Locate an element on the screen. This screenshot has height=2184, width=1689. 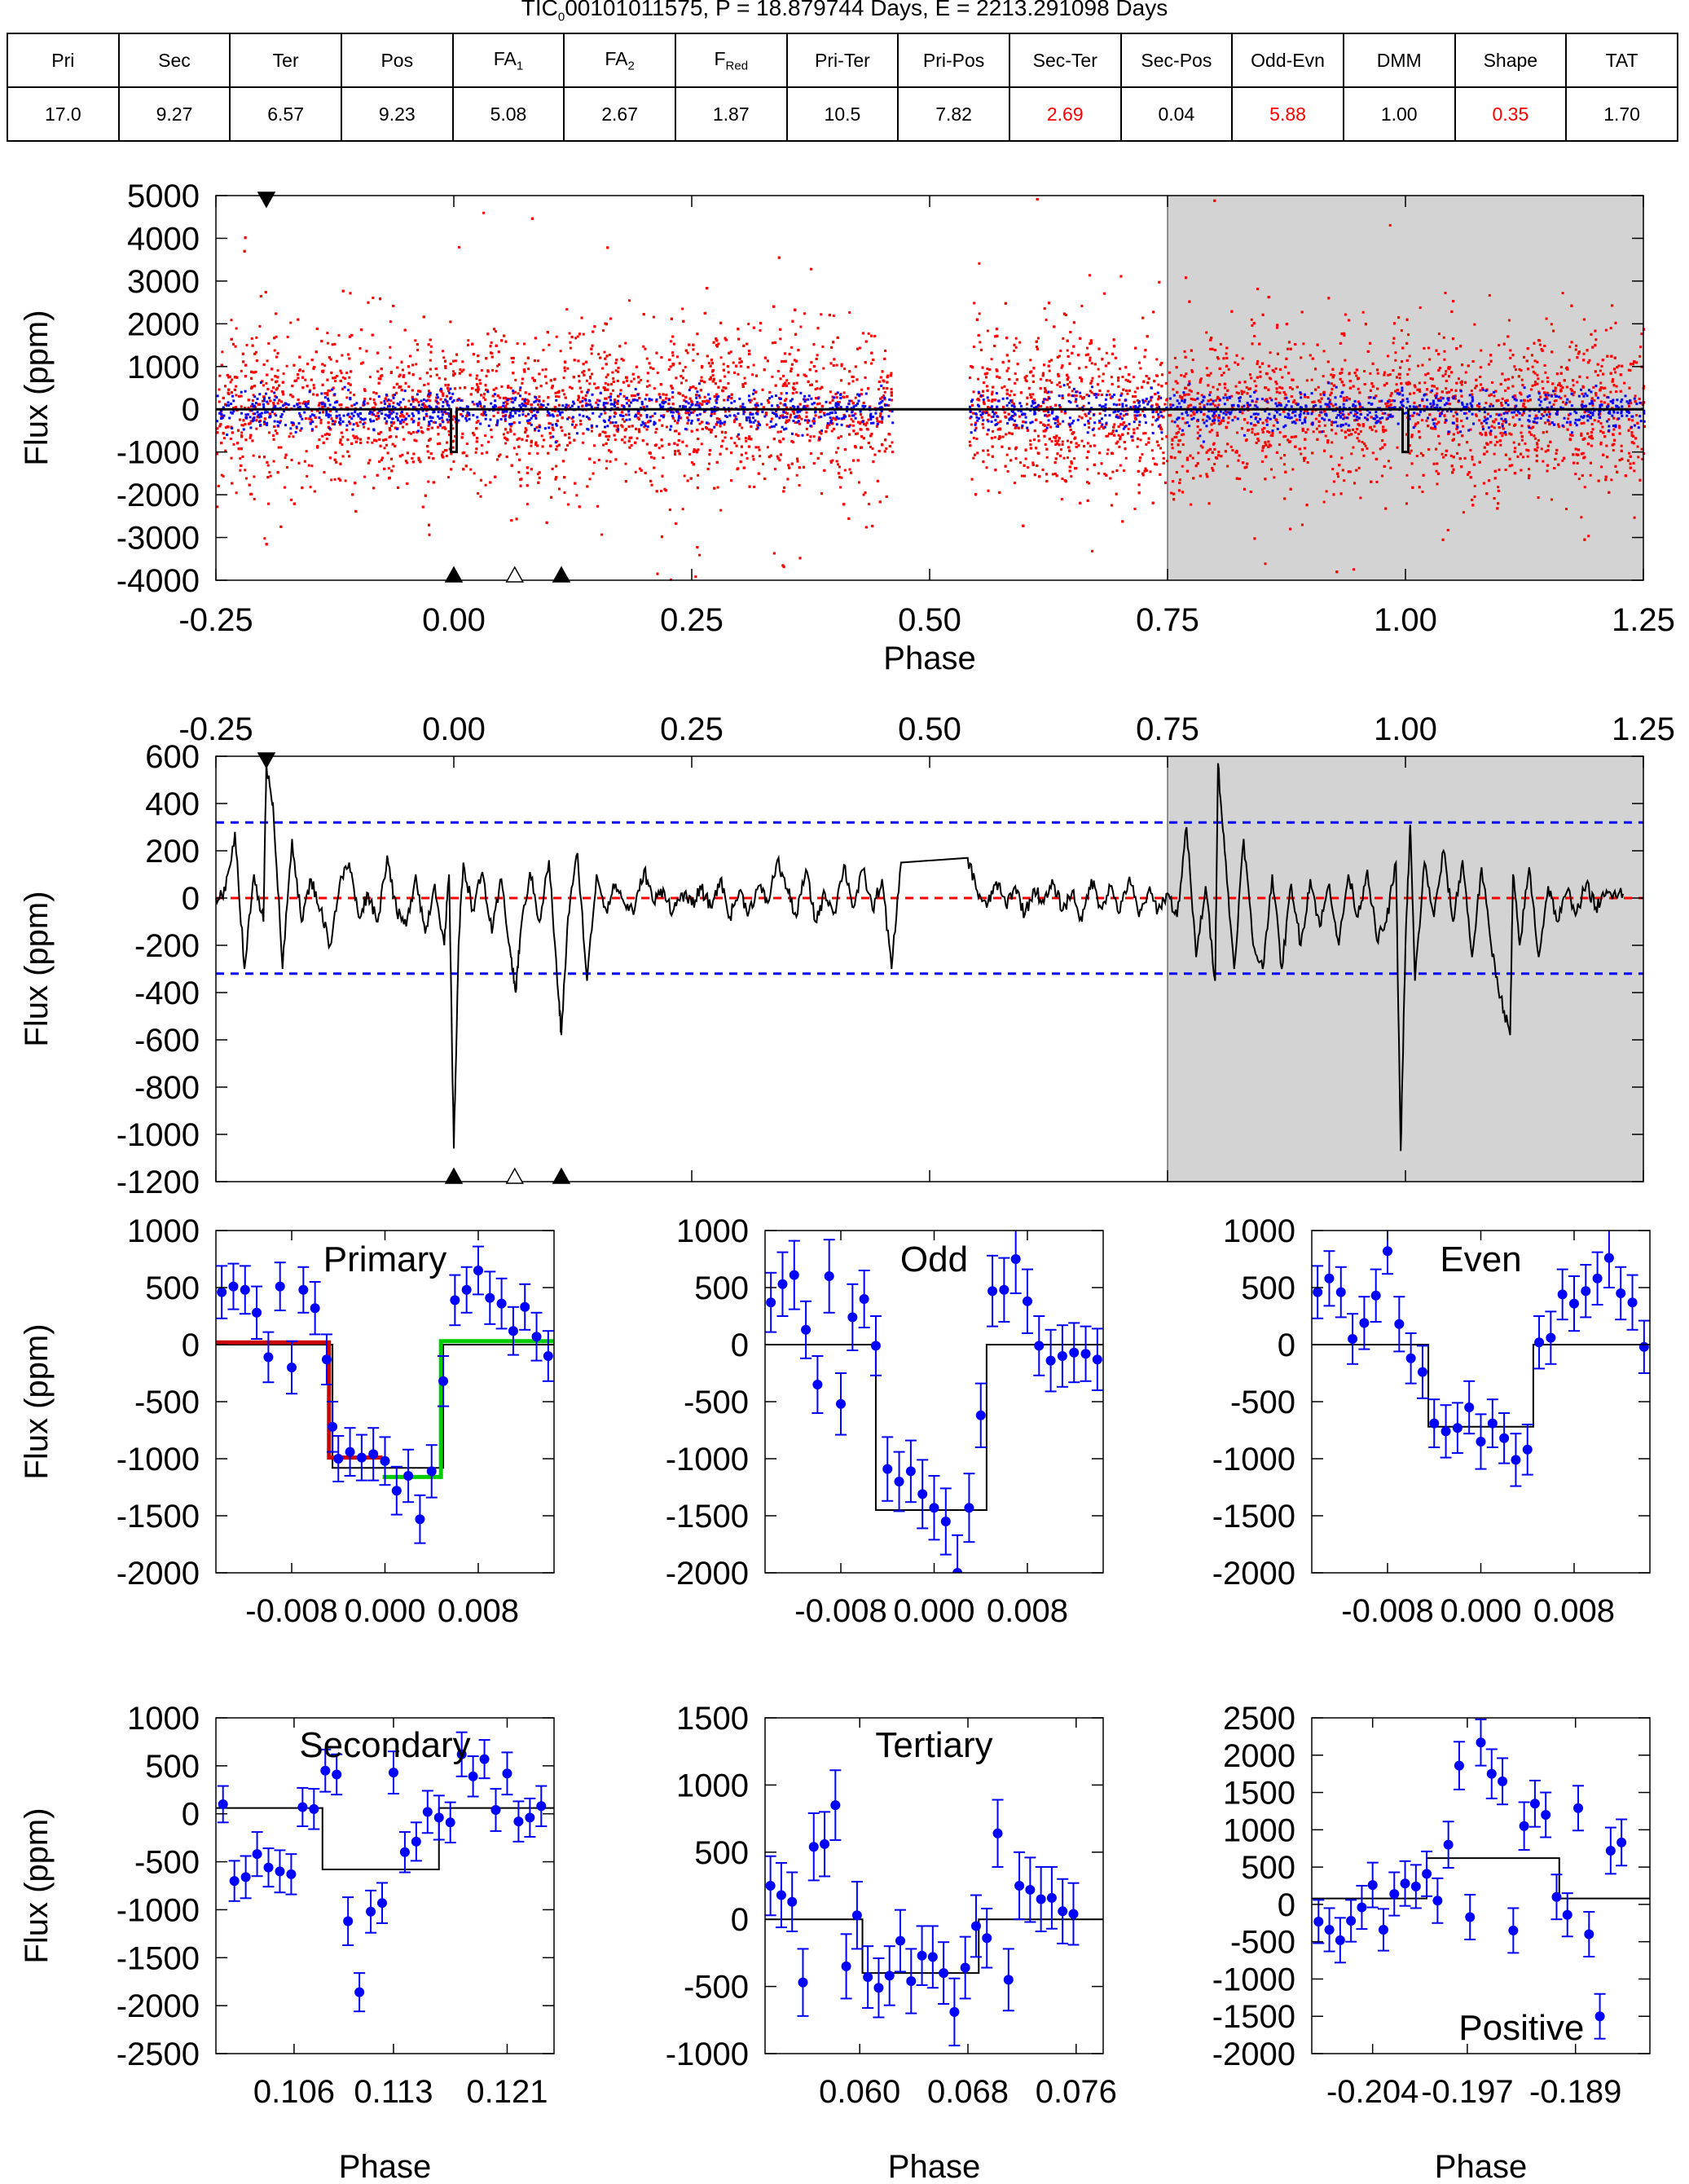
metric-value-shape: 0.35 is located at coordinates (1511, 114).